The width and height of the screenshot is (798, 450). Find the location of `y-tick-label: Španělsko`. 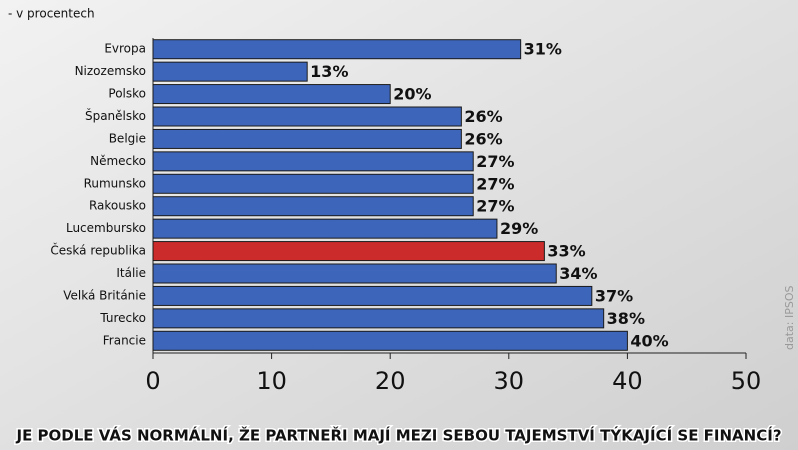

y-tick-label: Španělsko is located at coordinates (115, 115).